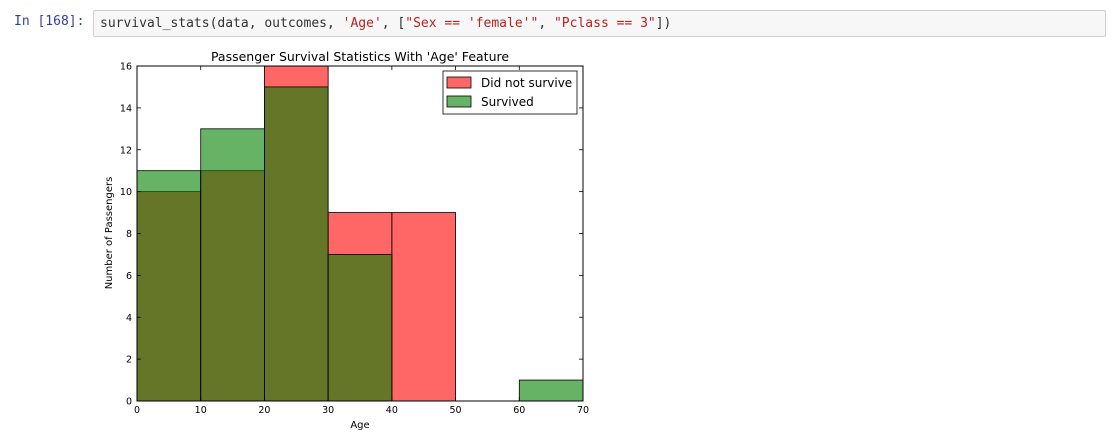 The image size is (1119, 443). What do you see at coordinates (472, 23) in the screenshot?
I see `code-arg-sex-filter: "Sex == 'female'"` at bounding box center [472, 23].